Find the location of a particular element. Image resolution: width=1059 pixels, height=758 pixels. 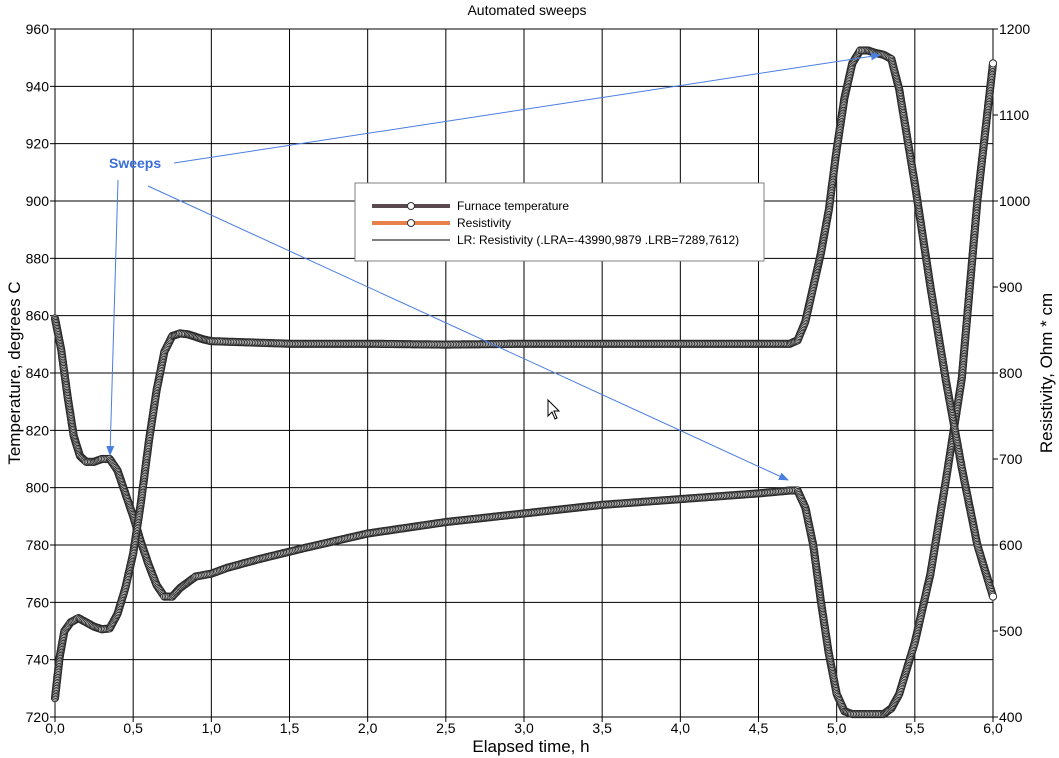

y-tick-label: 940 is located at coordinates (38, 86).